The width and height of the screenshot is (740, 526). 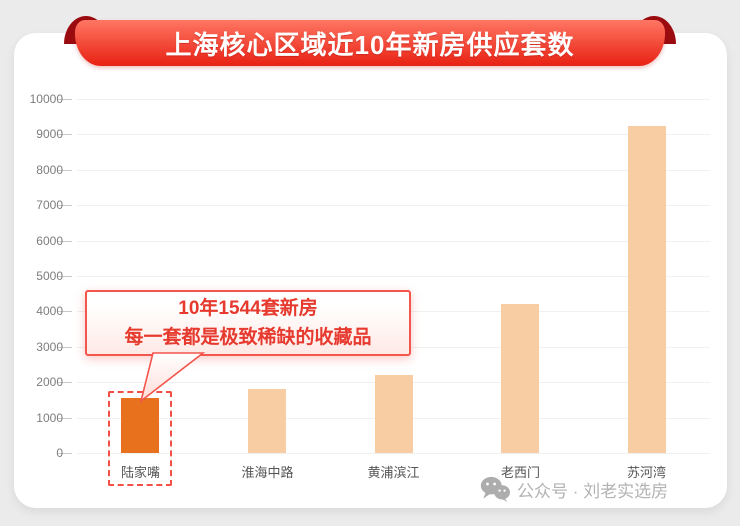 I want to click on bar-苏河湾, so click(x=647, y=289).